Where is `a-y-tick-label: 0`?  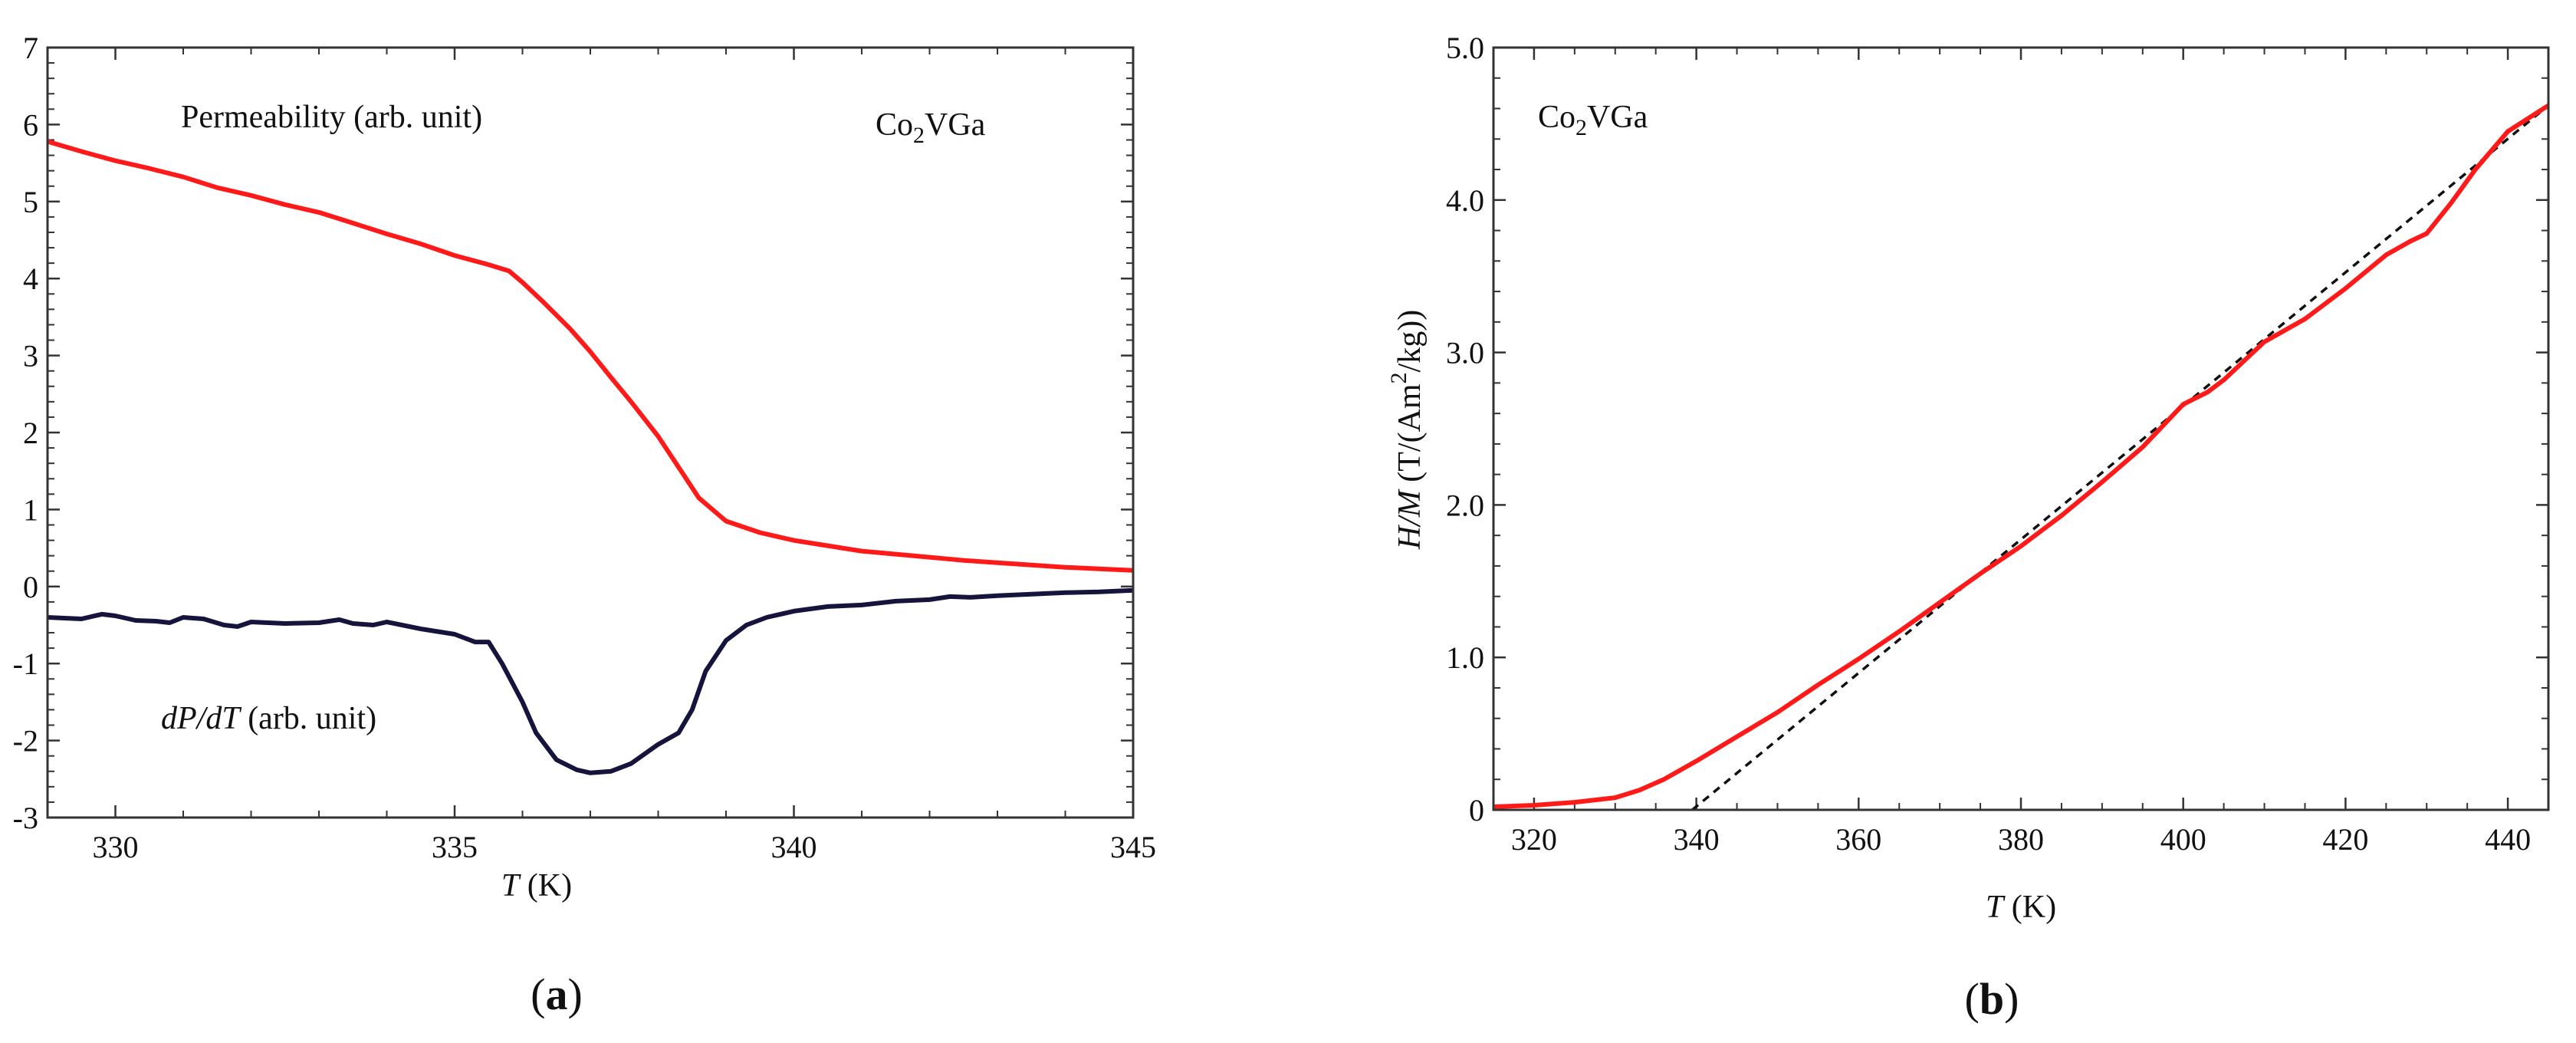 a-y-tick-label: 0 is located at coordinates (30, 587).